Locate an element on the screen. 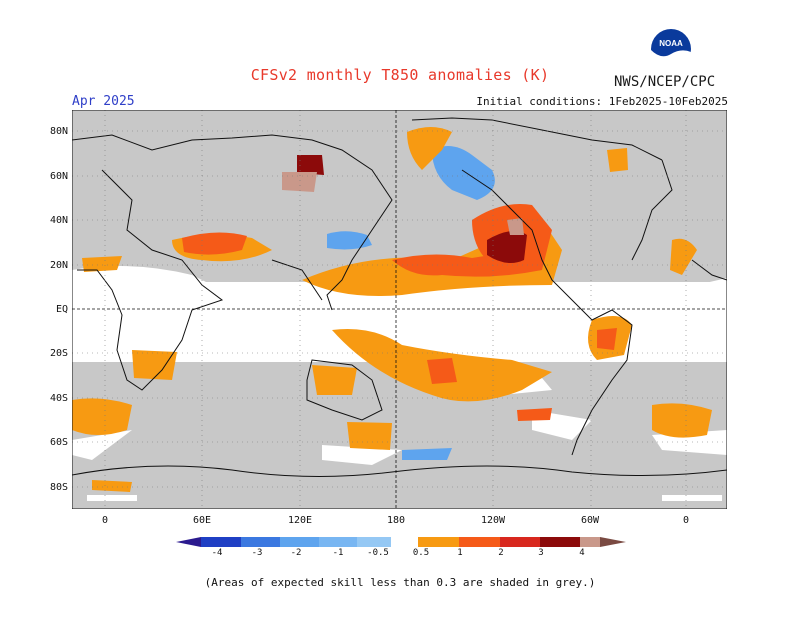 The height and width of the screenshot is (618, 800). lon-label-120e: 120E is located at coordinates (300, 520).